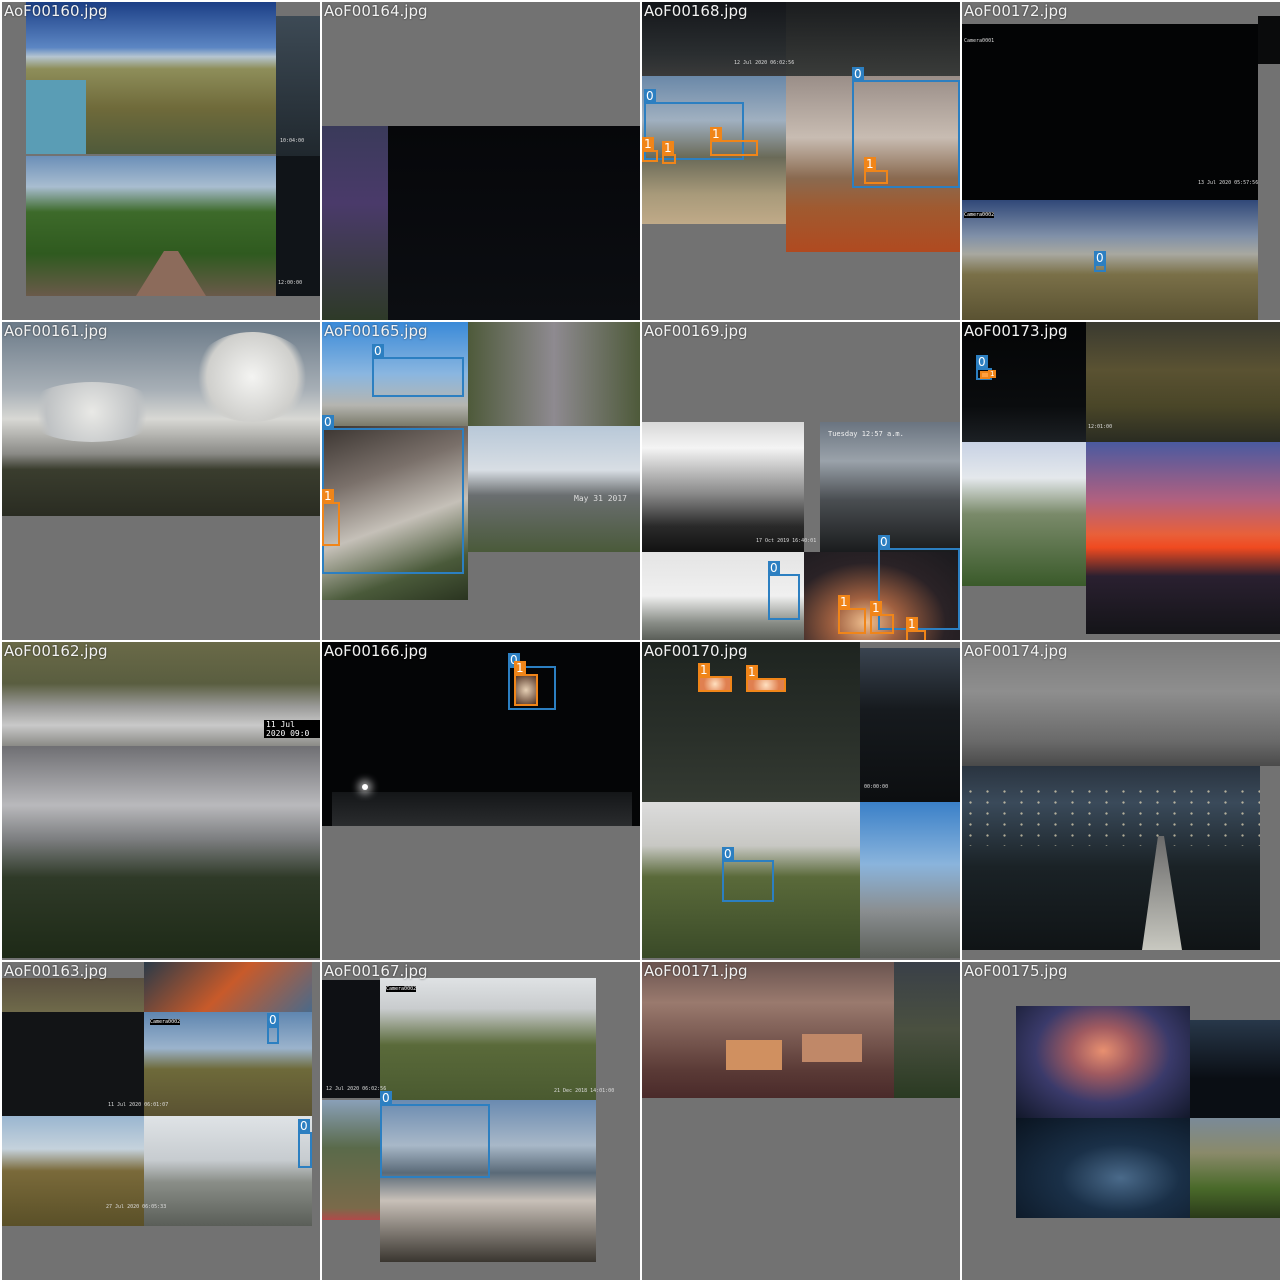 Image resolution: width=1280 pixels, height=1280 pixels. What do you see at coordinates (151, 226) in the screenshot?
I see `photo-park-road` at bounding box center [151, 226].